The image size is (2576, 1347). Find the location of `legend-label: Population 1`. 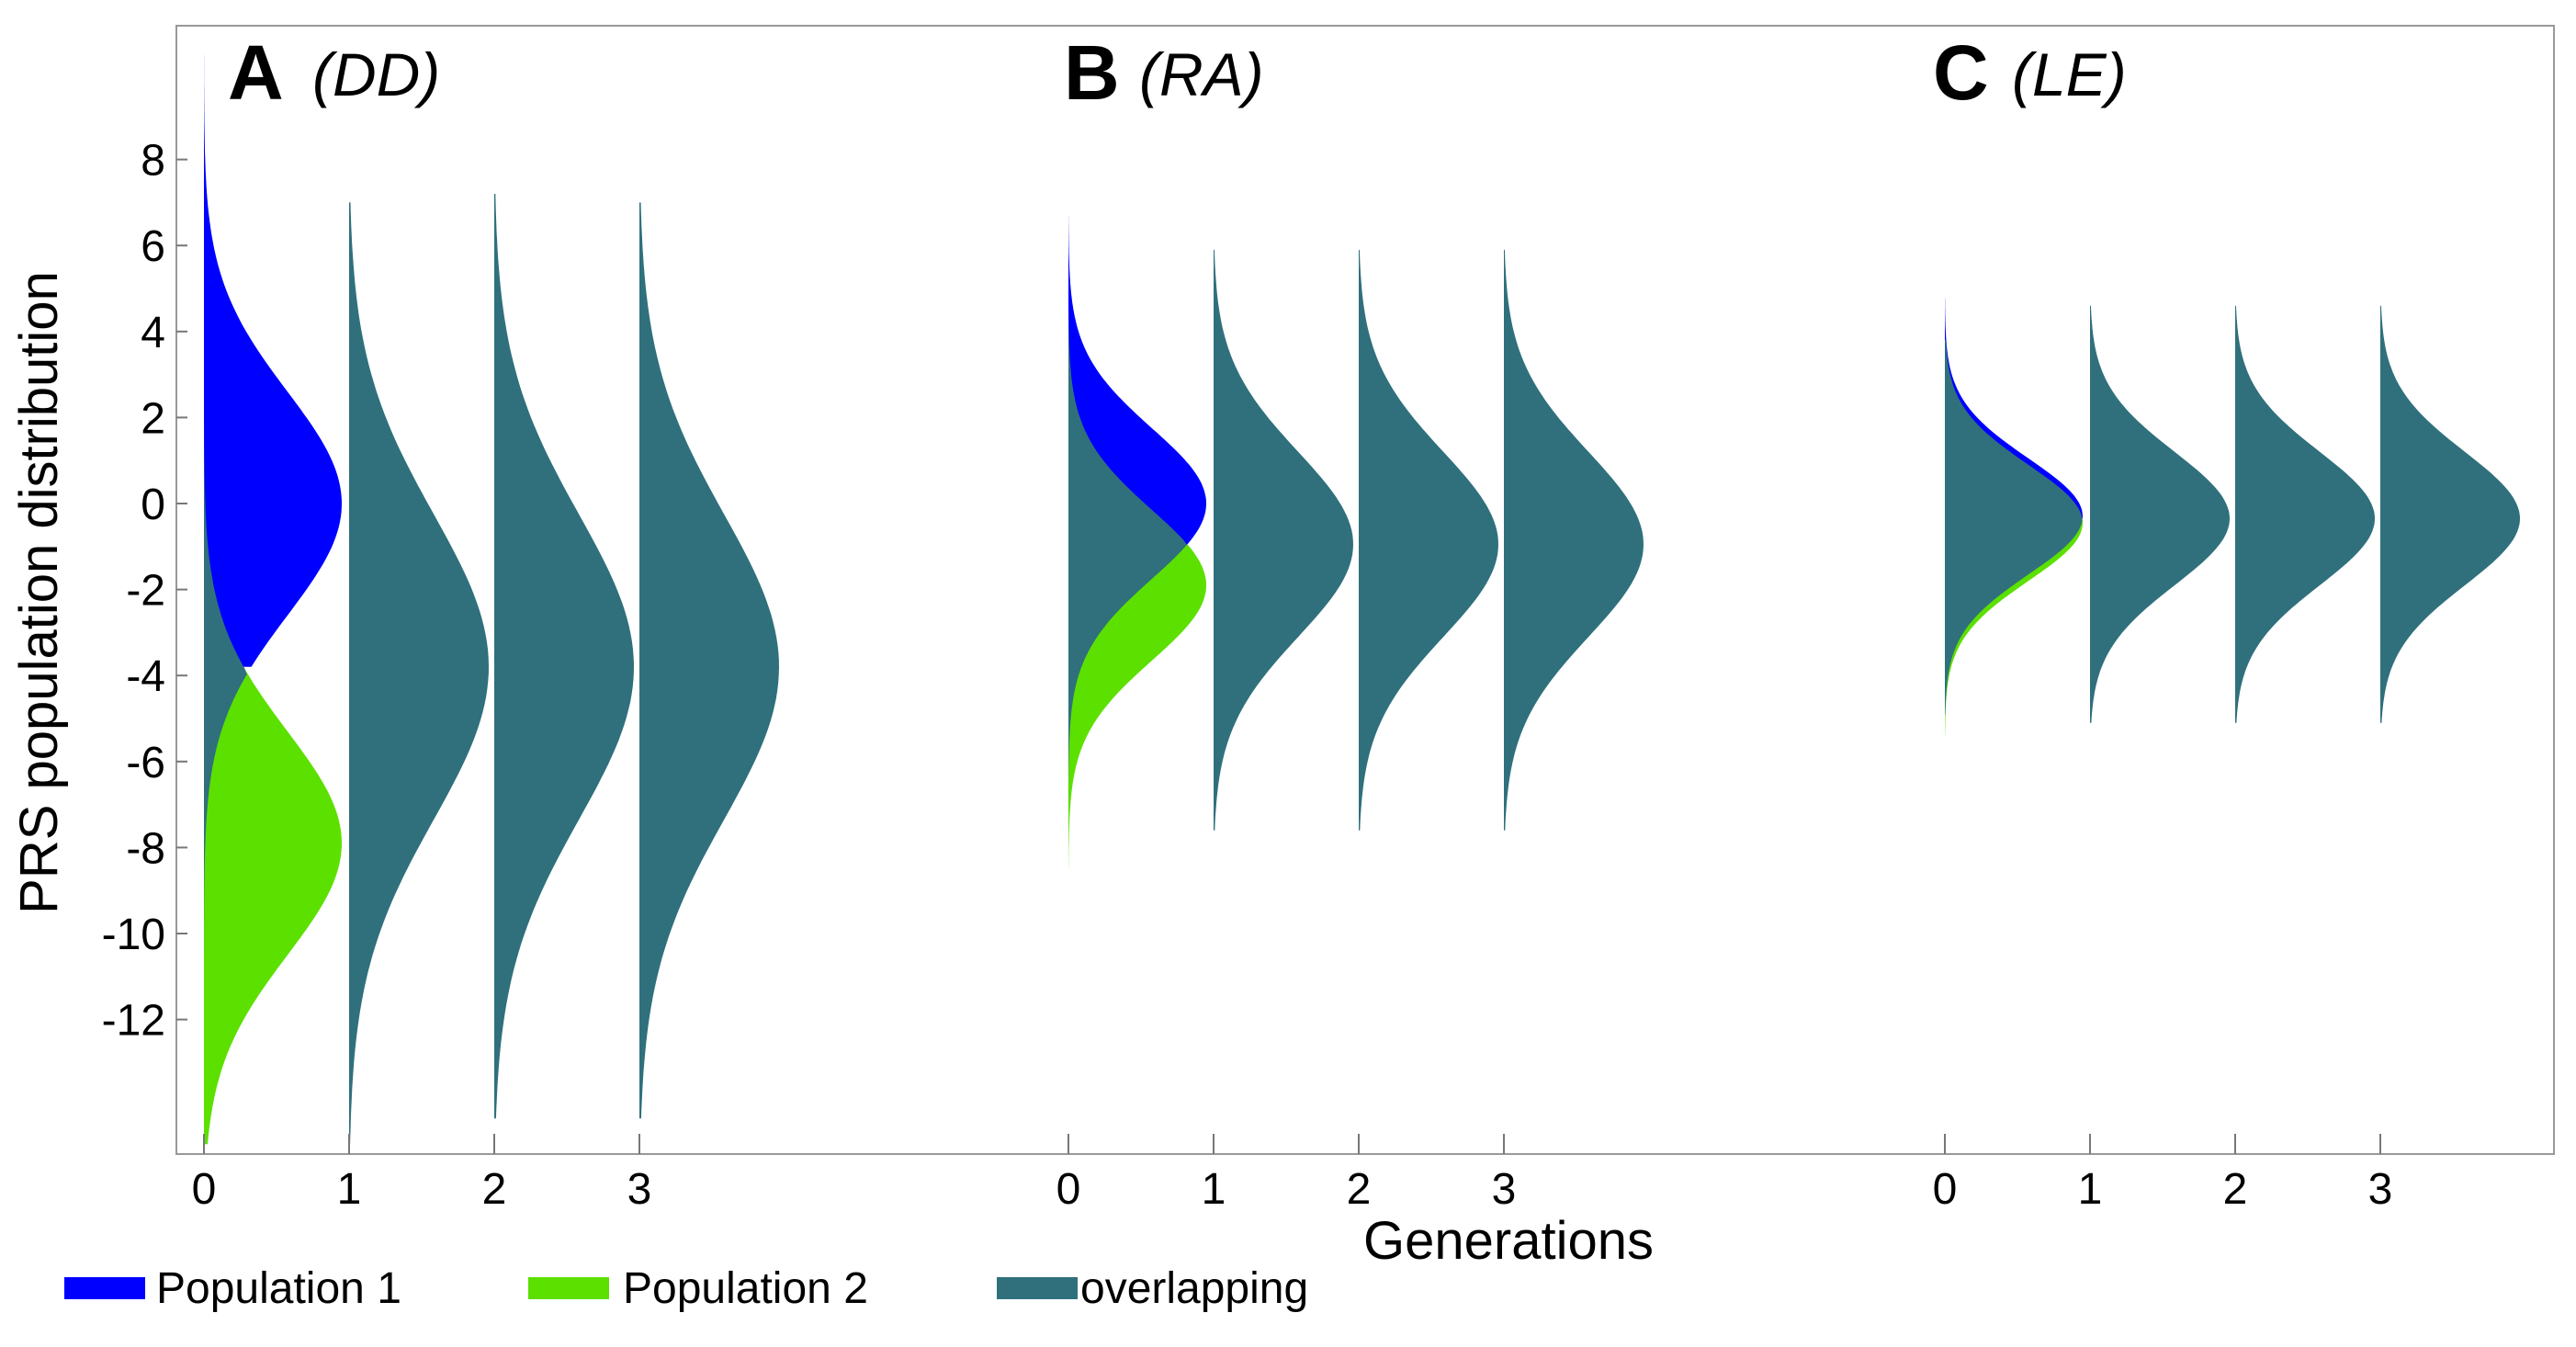

legend-label: Population 1 is located at coordinates (278, 1289).